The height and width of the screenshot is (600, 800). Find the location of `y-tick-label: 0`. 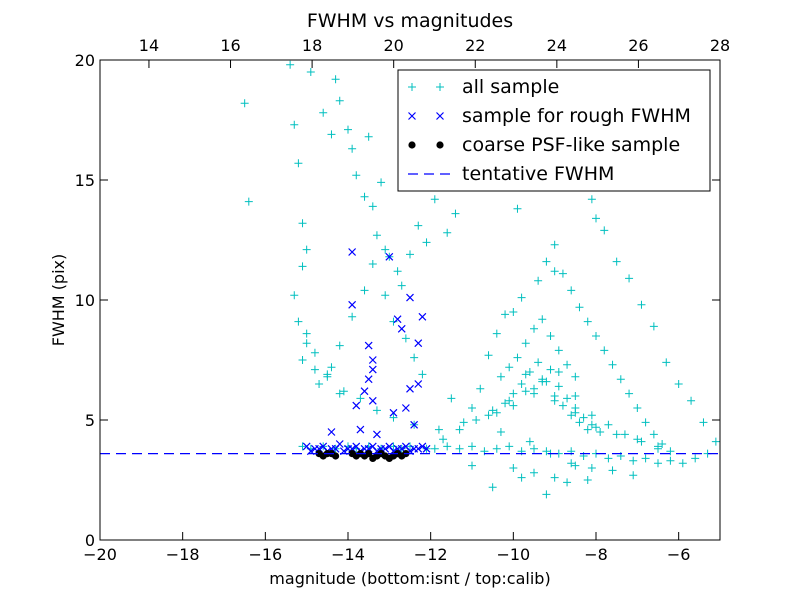

y-tick-label: 0 is located at coordinates (90, 540).